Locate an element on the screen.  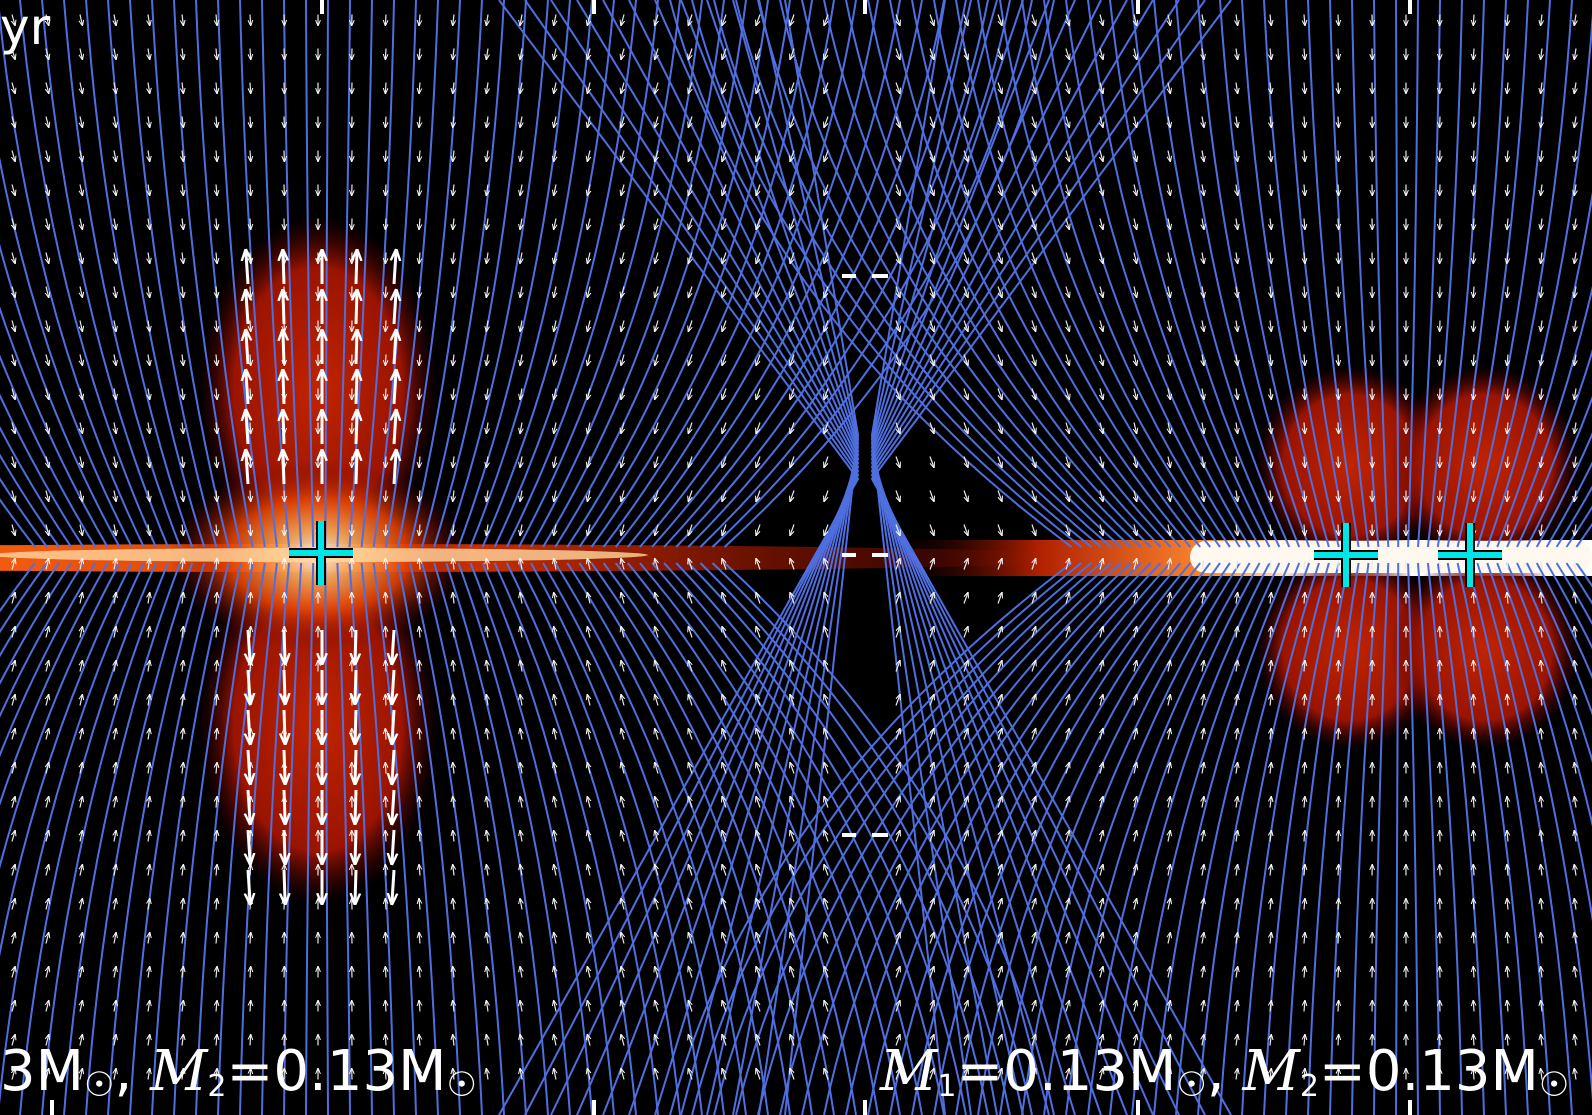
right-m1-value: =0.13M is located at coordinates (1066, 1071).